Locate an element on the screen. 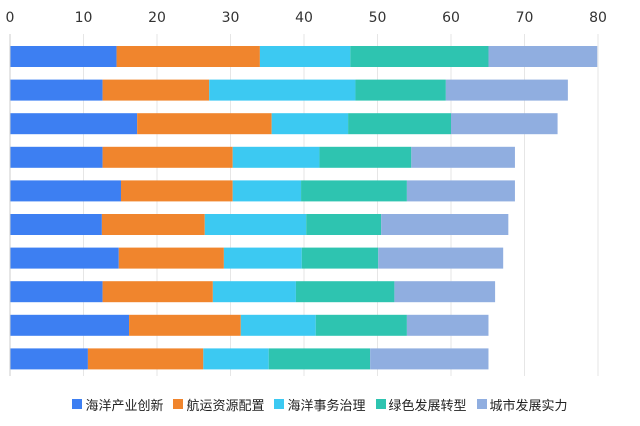 This screenshot has height=426, width=640. x-axis-ticks: 0 10 20 30 40 50 60 70 80 is located at coordinates (306, 18).